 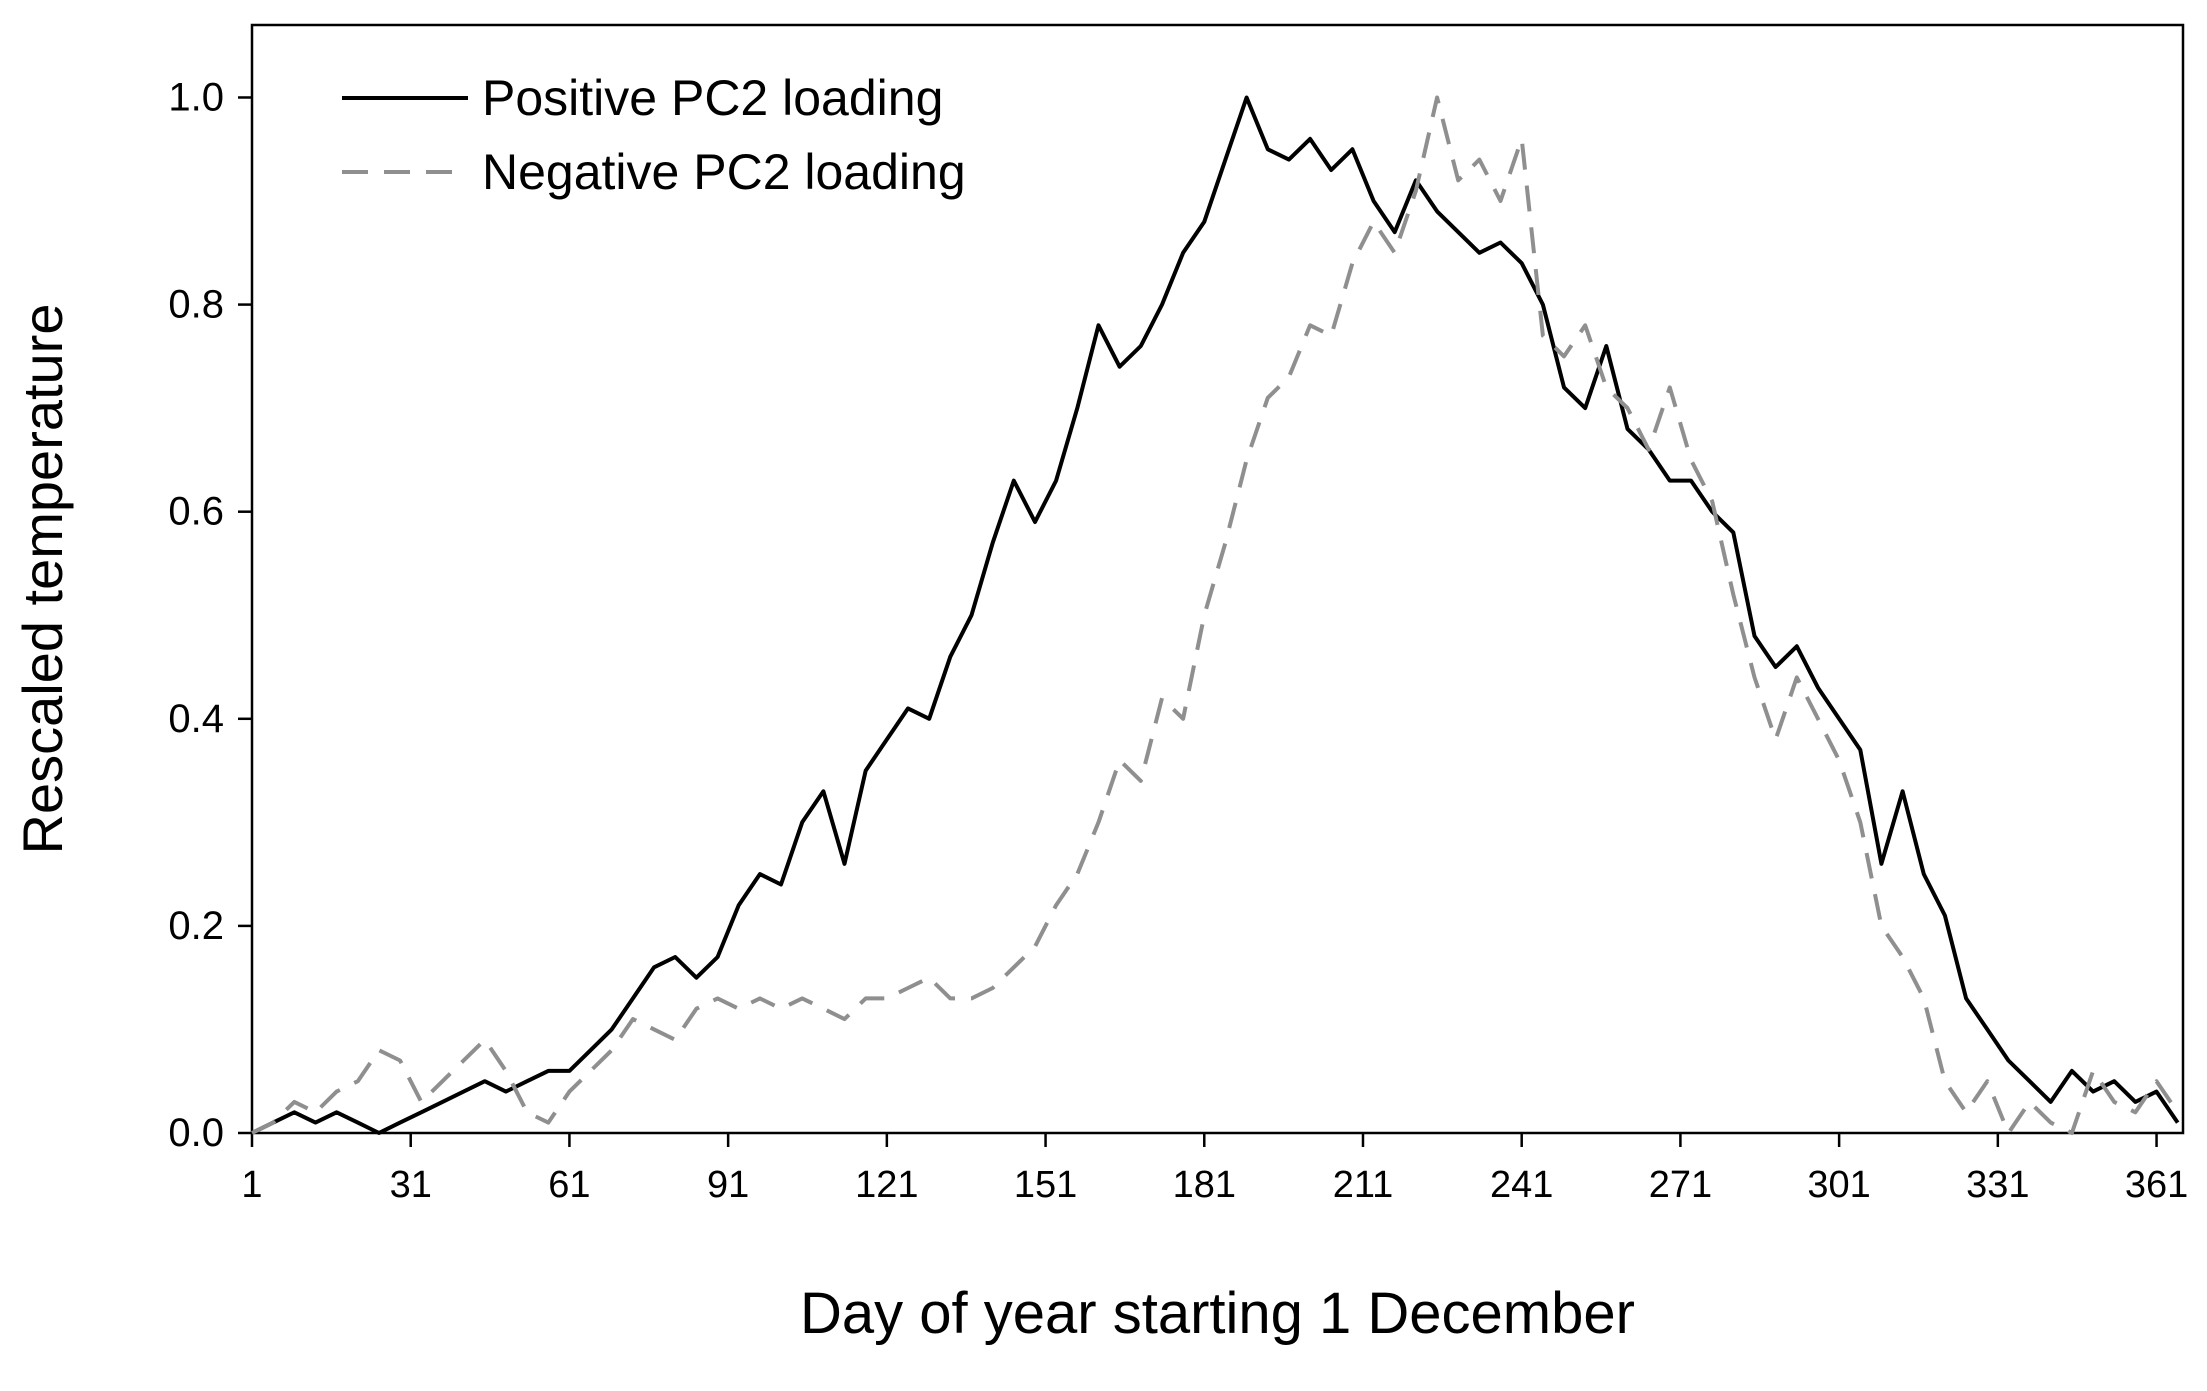 I want to click on legend-item-label: Negative PC2 loading, so click(x=724, y=172).